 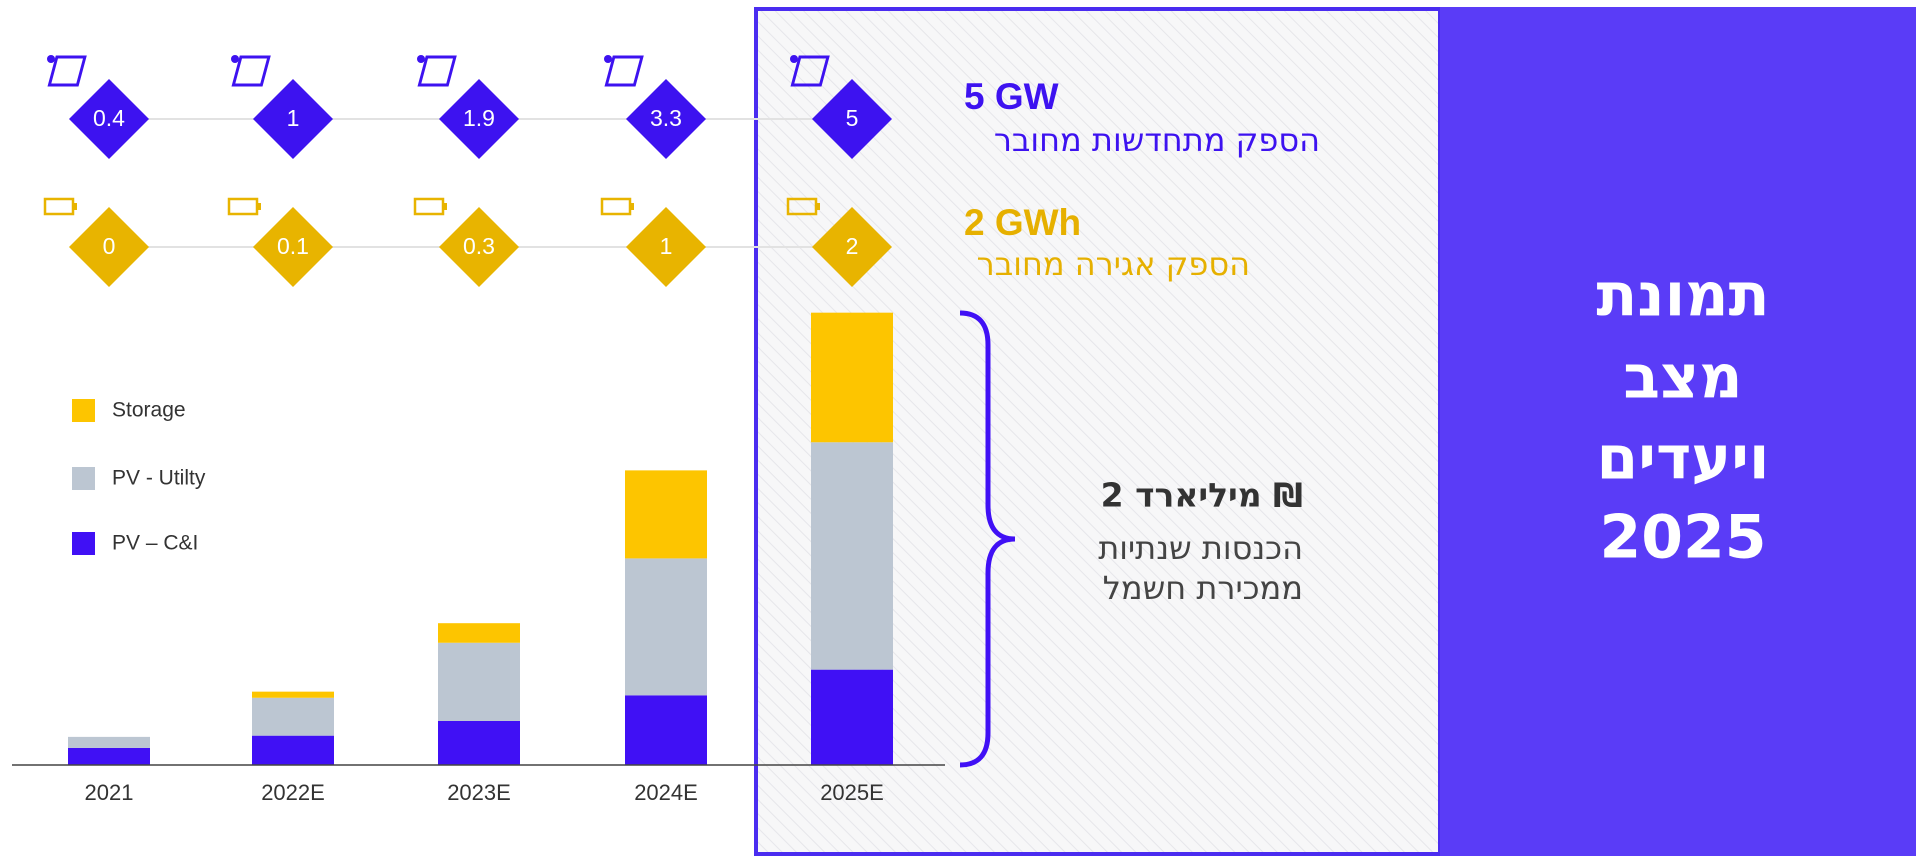 I want to click on diamond-label: 5, so click(x=852, y=118).